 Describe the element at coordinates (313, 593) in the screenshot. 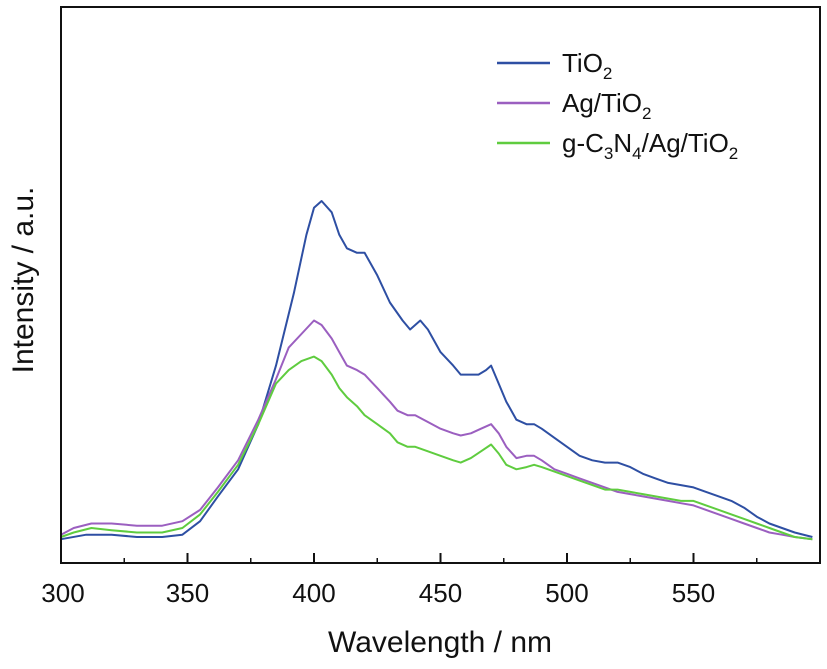

I see `x-tick-label: 400` at that location.